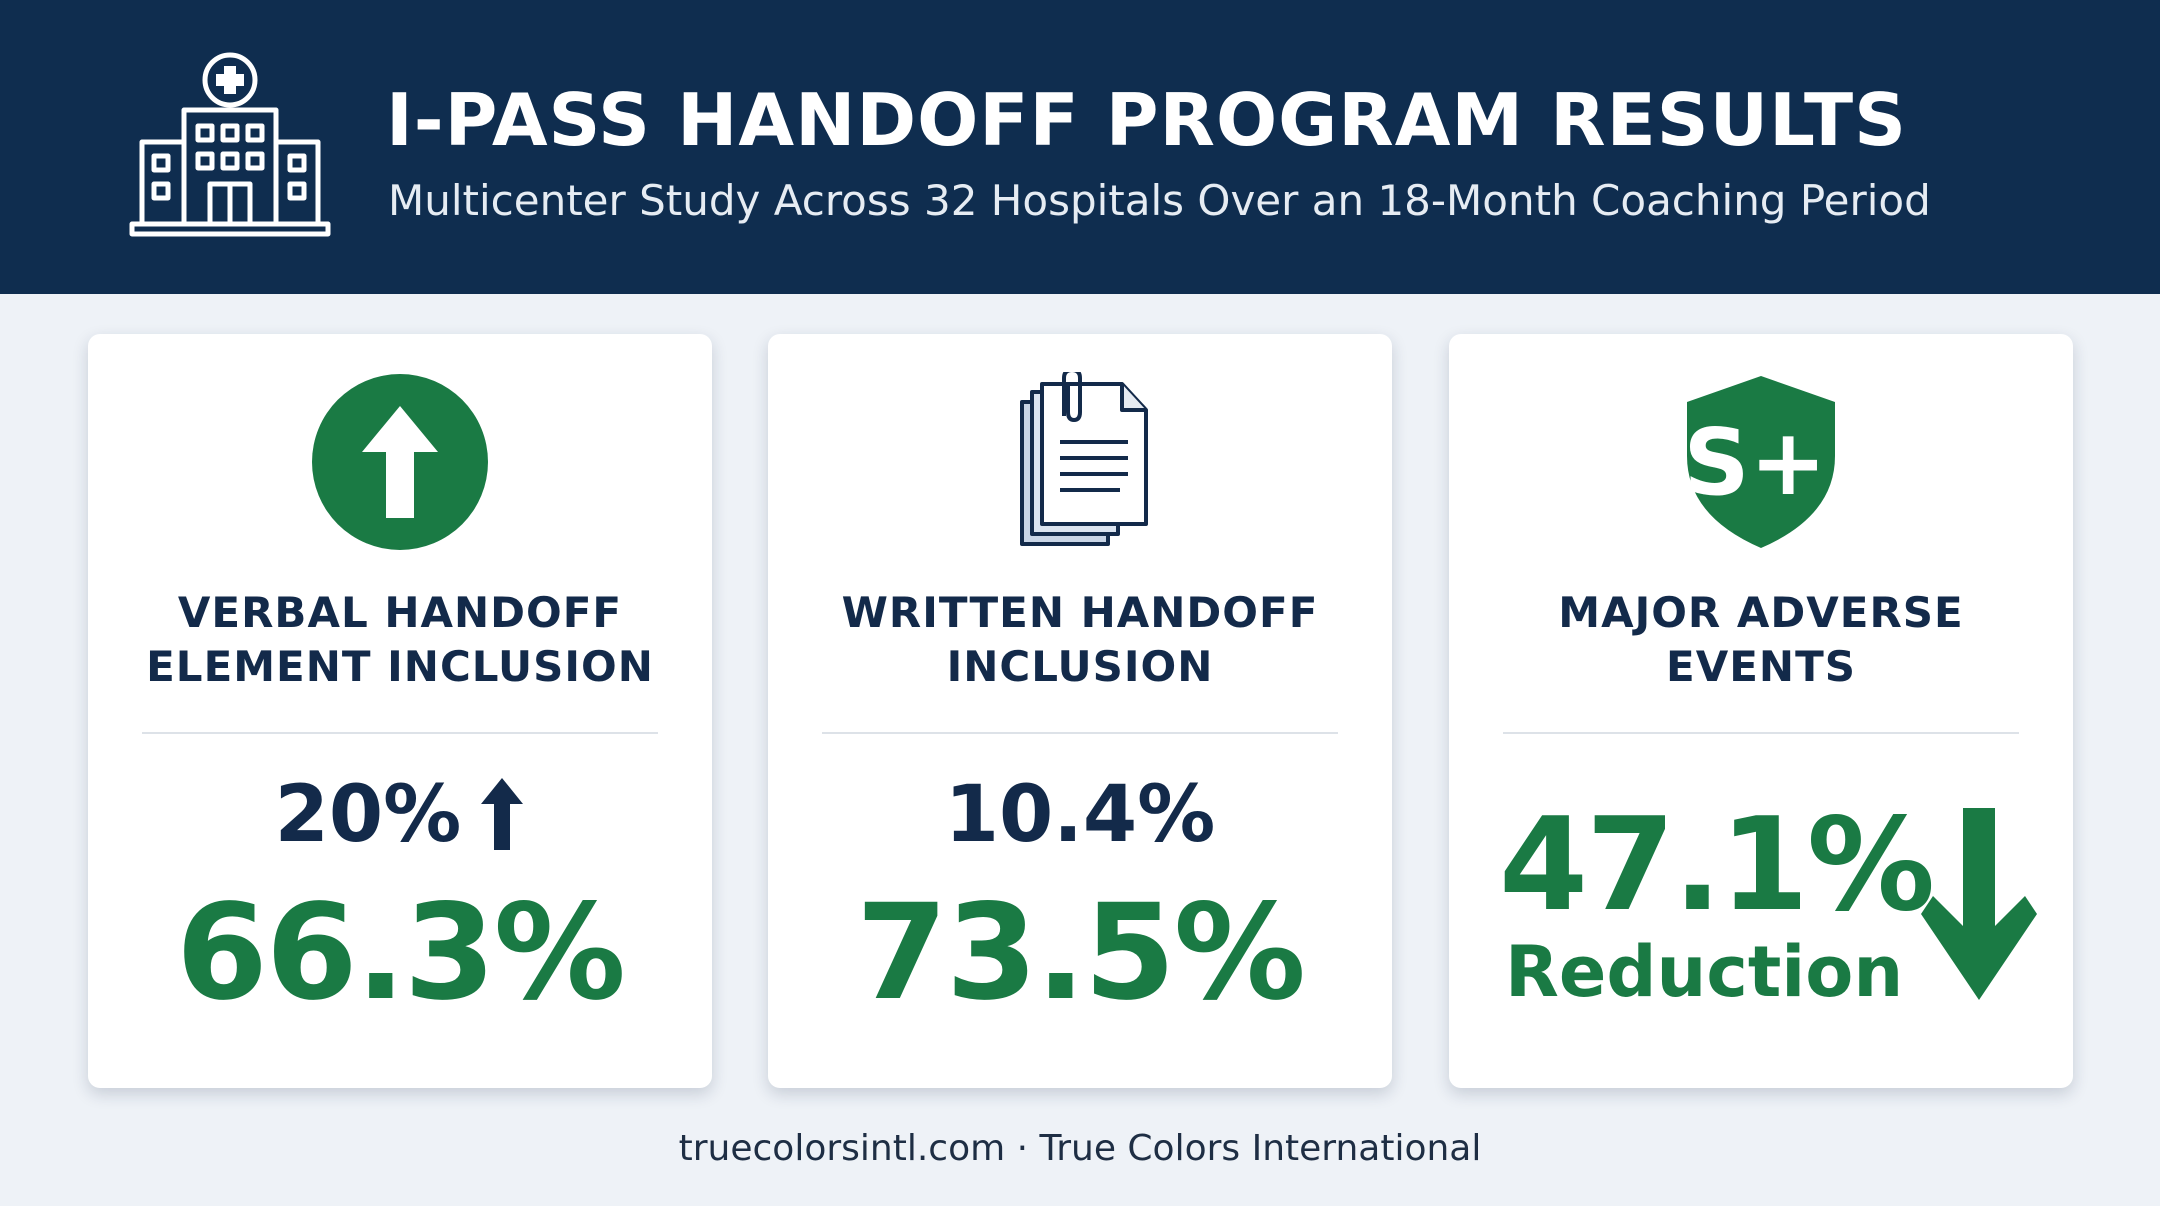 This screenshot has height=1206, width=2160. I want to click on card-title-line: VERBAL HANDOFF, so click(400, 612).